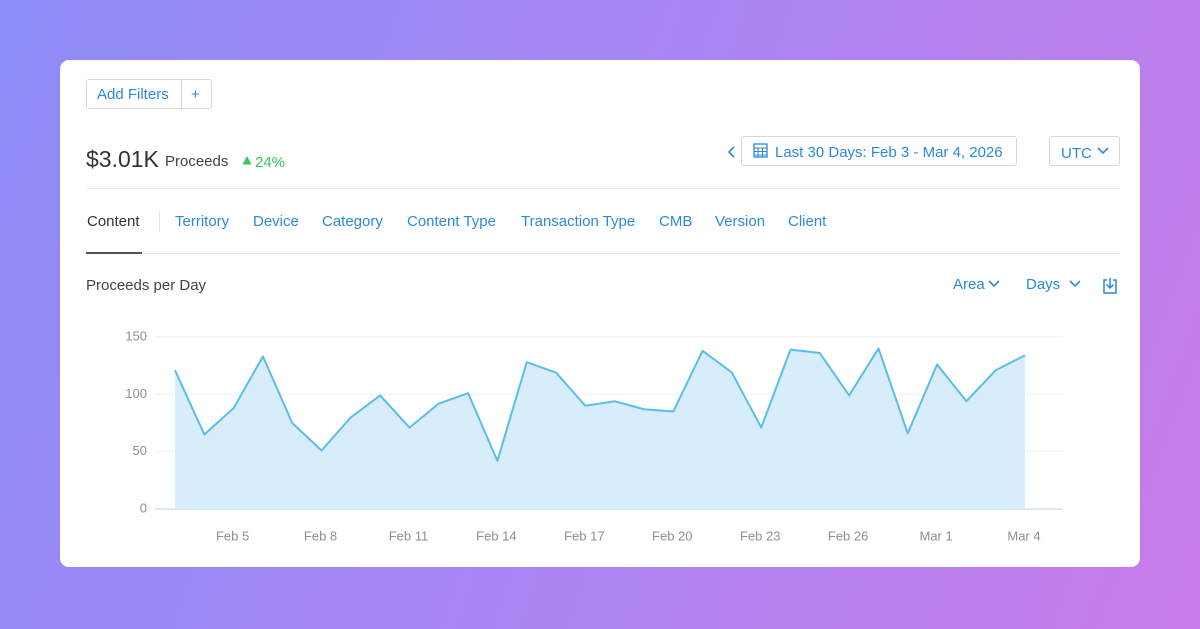  I want to click on chart-title: Proceeds per Day, so click(146, 285).